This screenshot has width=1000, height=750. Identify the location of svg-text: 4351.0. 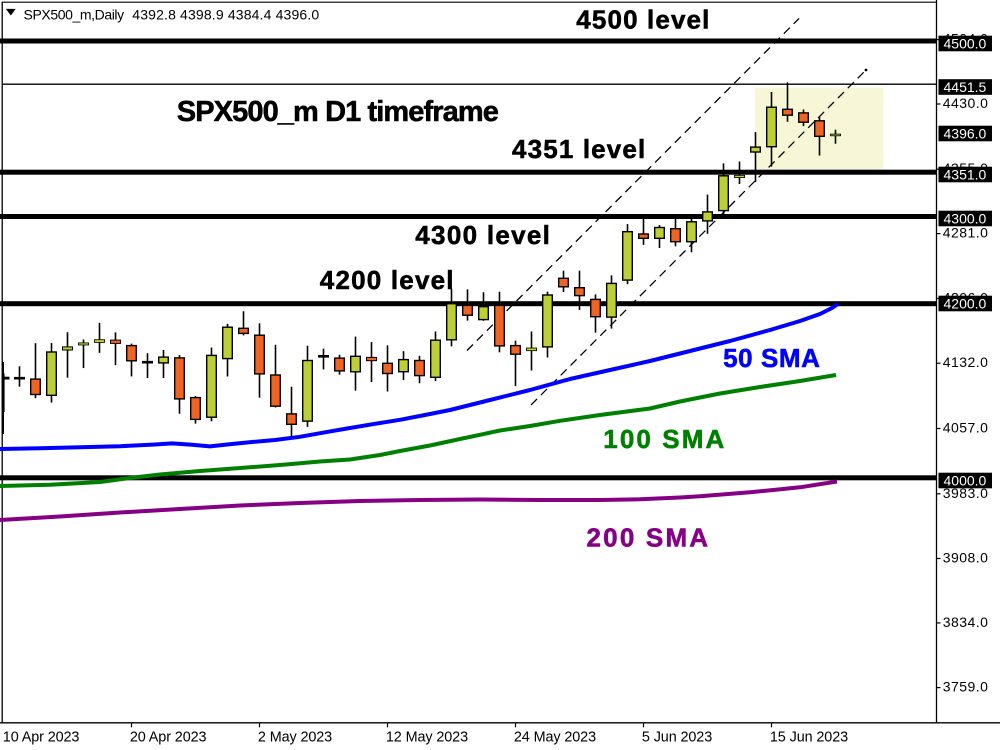
(965, 175).